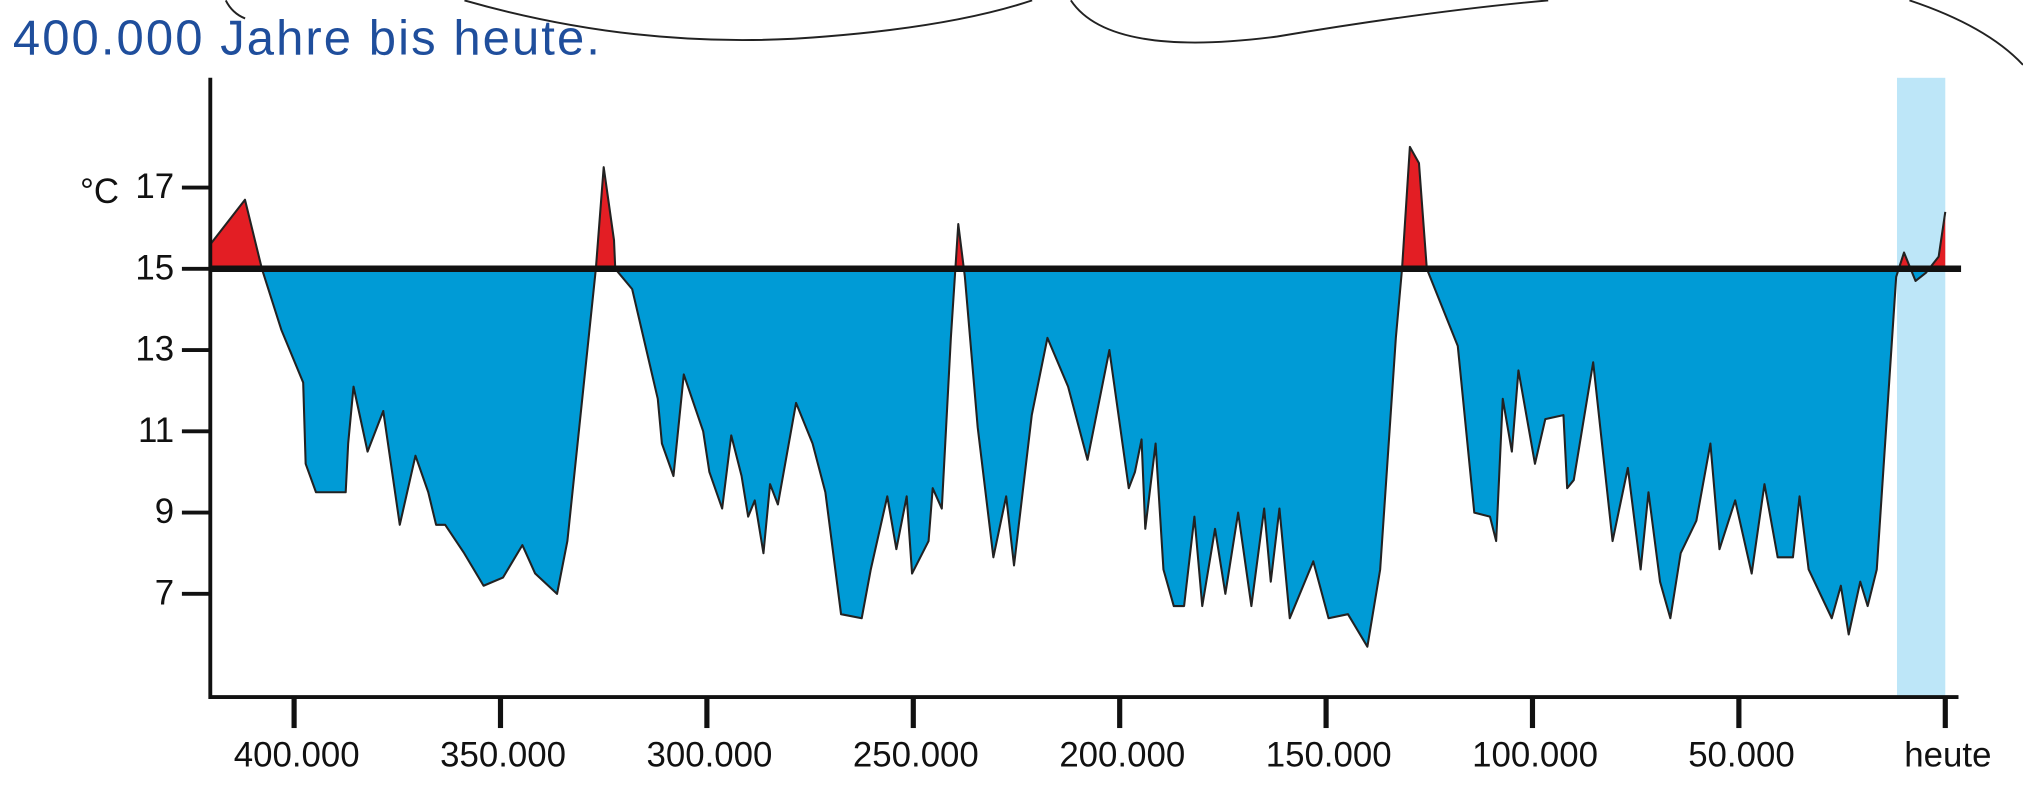 The height and width of the screenshot is (811, 2023). Describe the element at coordinates (1122, 755) in the screenshot. I see `x-tick-label: 200.000` at that location.